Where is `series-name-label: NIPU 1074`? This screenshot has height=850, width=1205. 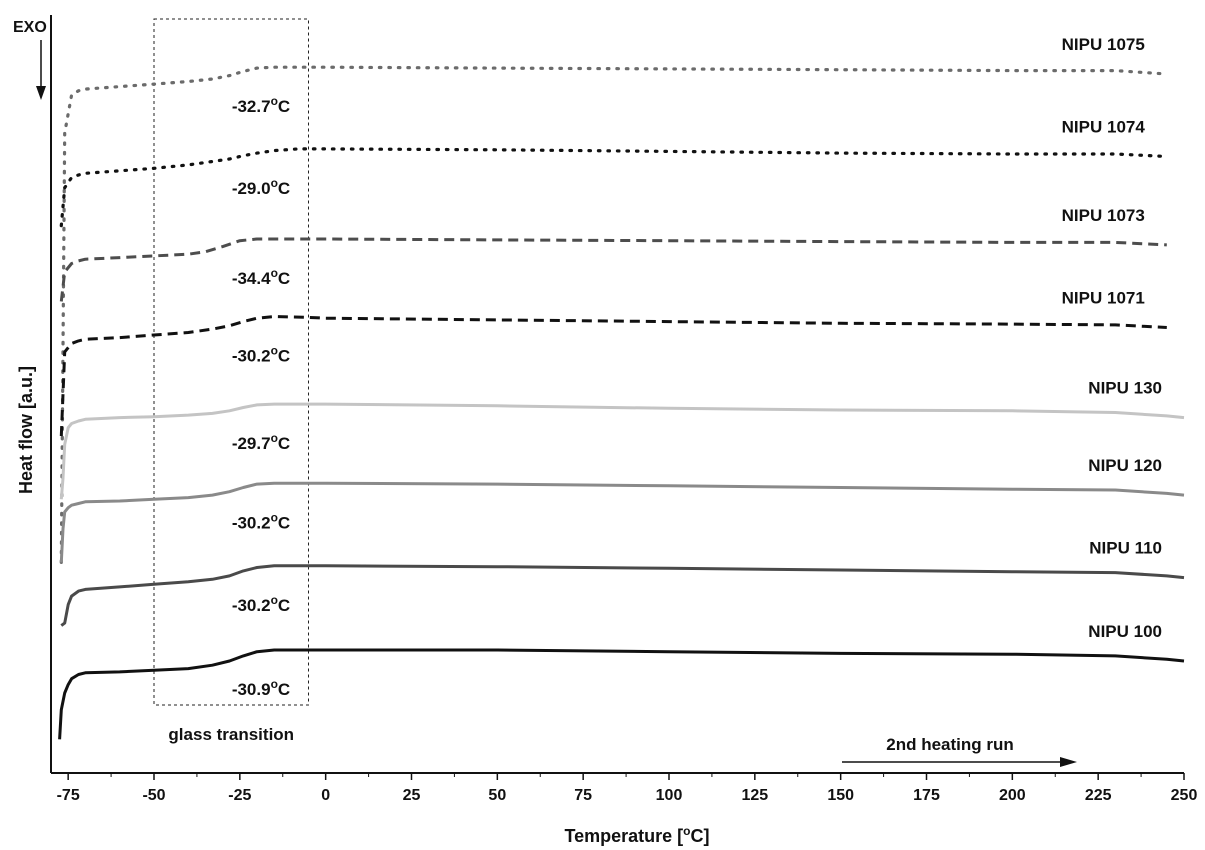
series-name-label: NIPU 1074 is located at coordinates (1104, 126).